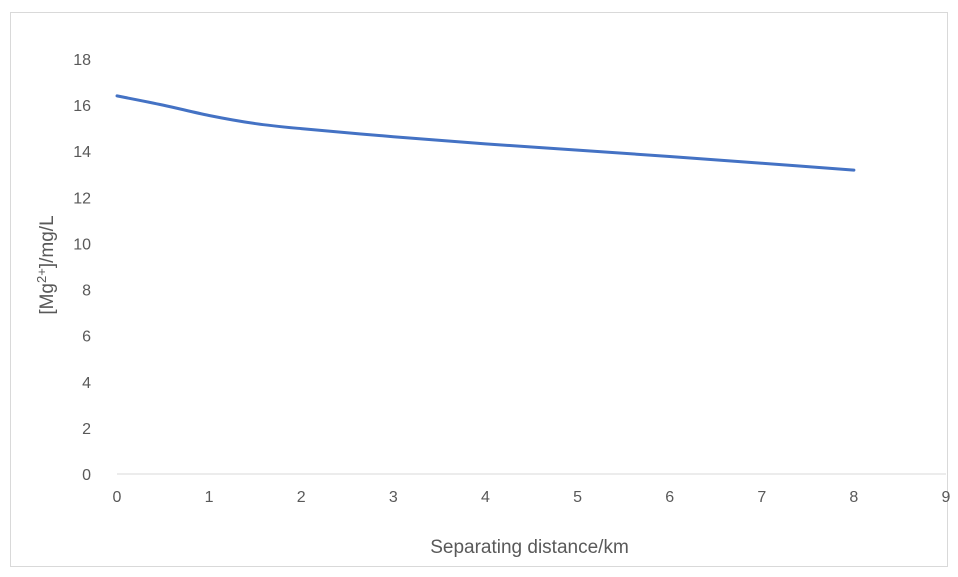  Describe the element at coordinates (946, 497) in the screenshot. I see `x-tick-label: 9` at that location.